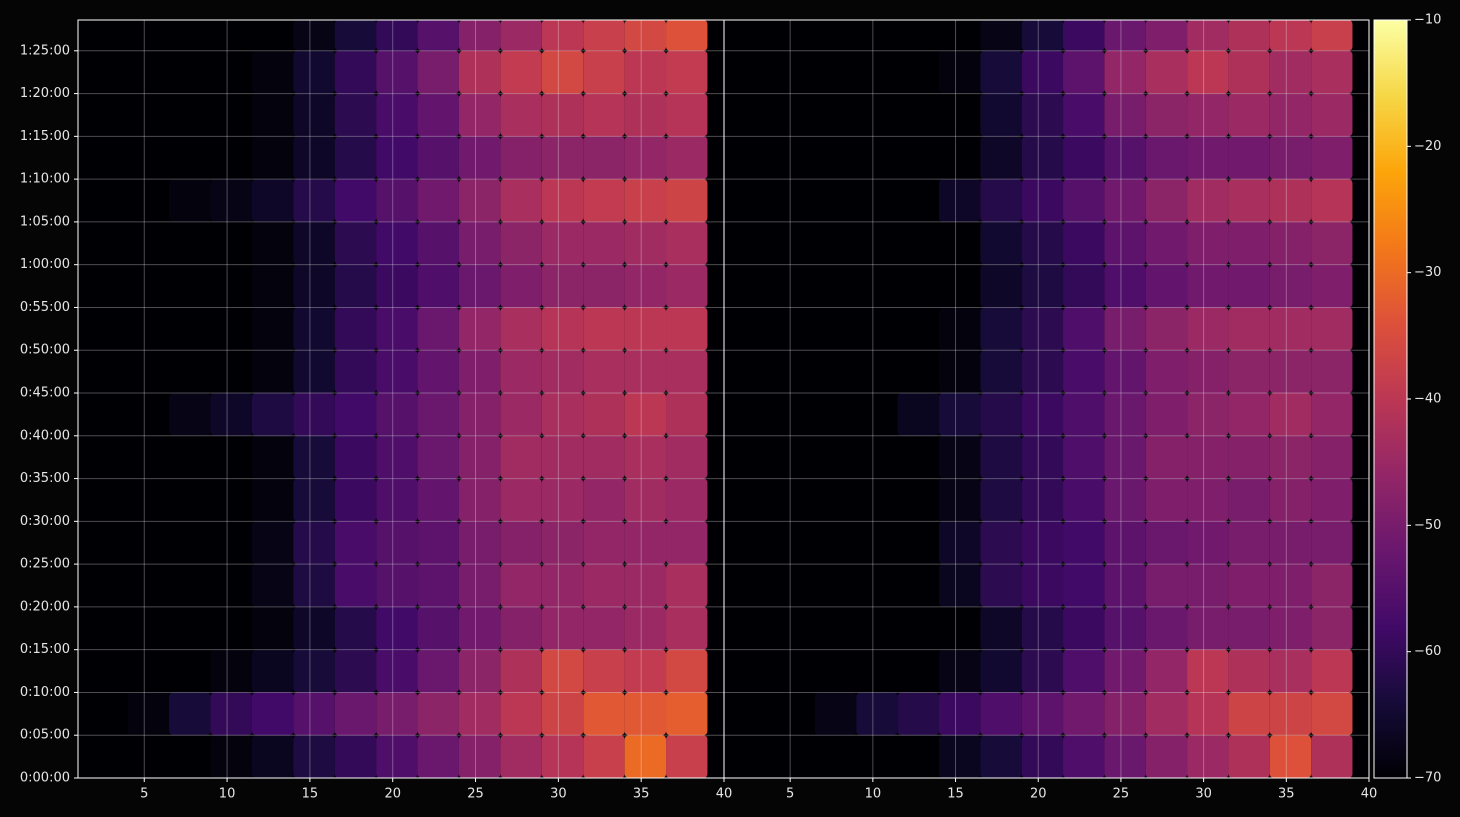 The height and width of the screenshot is (817, 1460). Describe the element at coordinates (45, 478) in the screenshot. I see `y-tick-label: 0:35:00` at that location.